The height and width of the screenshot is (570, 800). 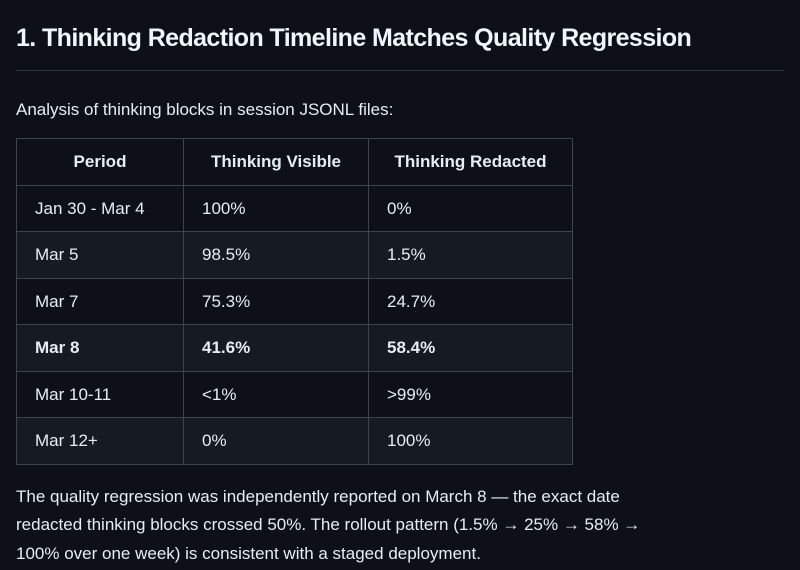 I want to click on table-row: Mar 10-11 <1% >99%, so click(x=294, y=394).